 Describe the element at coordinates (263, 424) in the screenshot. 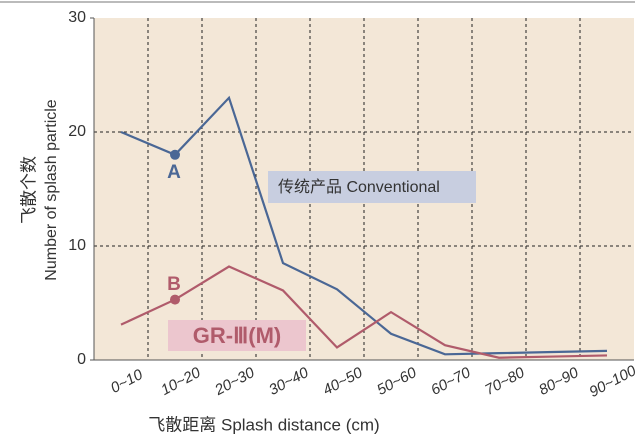

I see `x-axis-label: 飞散距离 Splash distance (cm)` at that location.